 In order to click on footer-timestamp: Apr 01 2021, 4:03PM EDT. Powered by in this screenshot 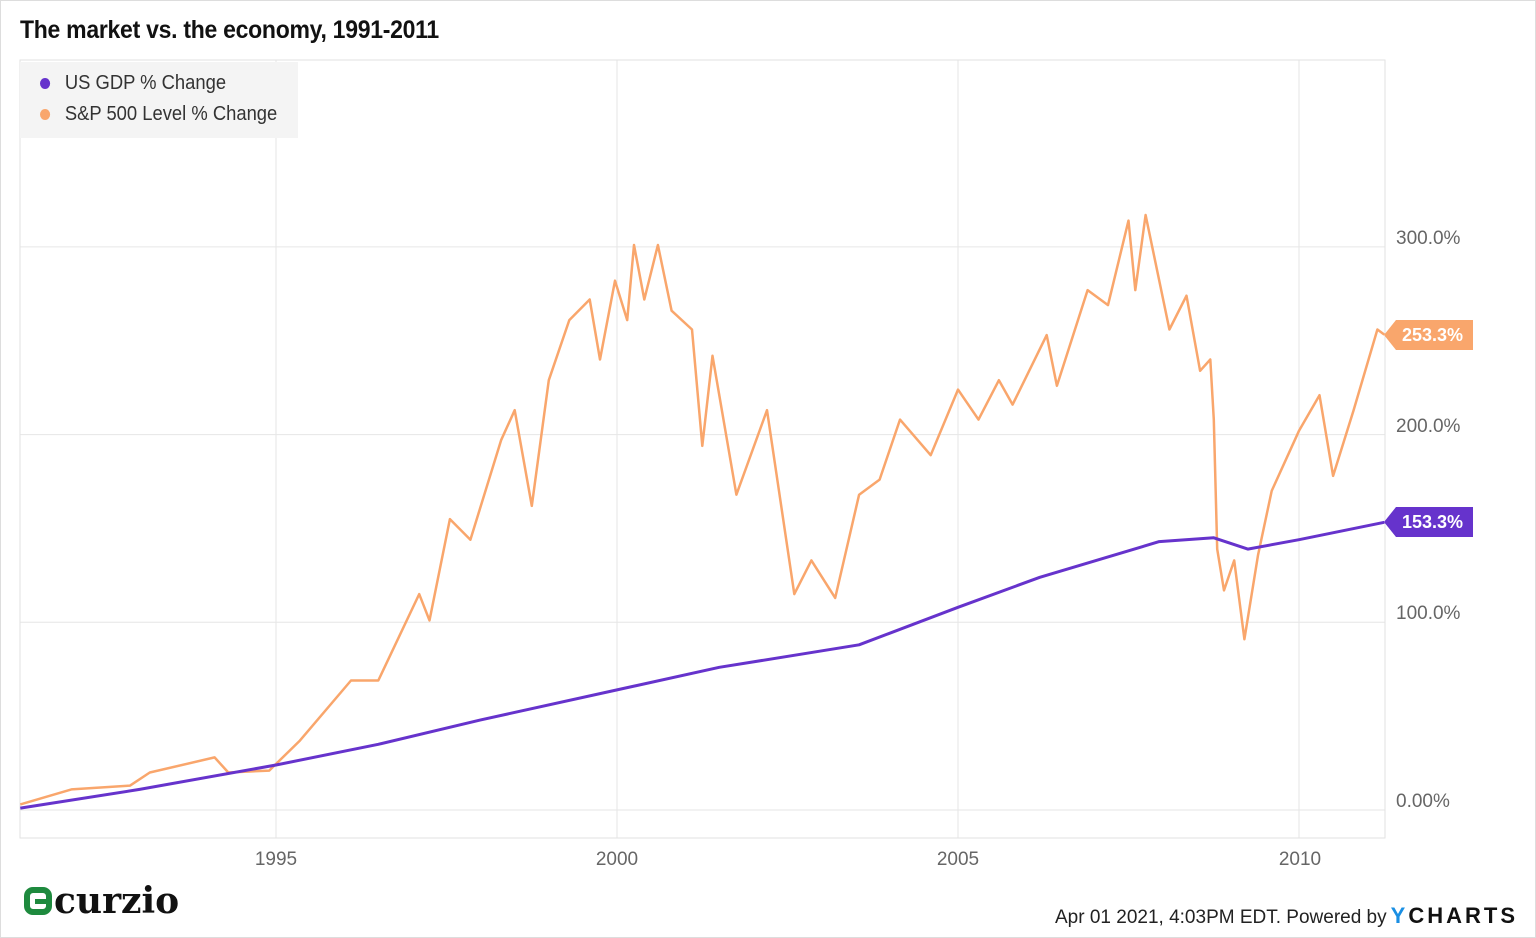, I will do `click(1221, 917)`.